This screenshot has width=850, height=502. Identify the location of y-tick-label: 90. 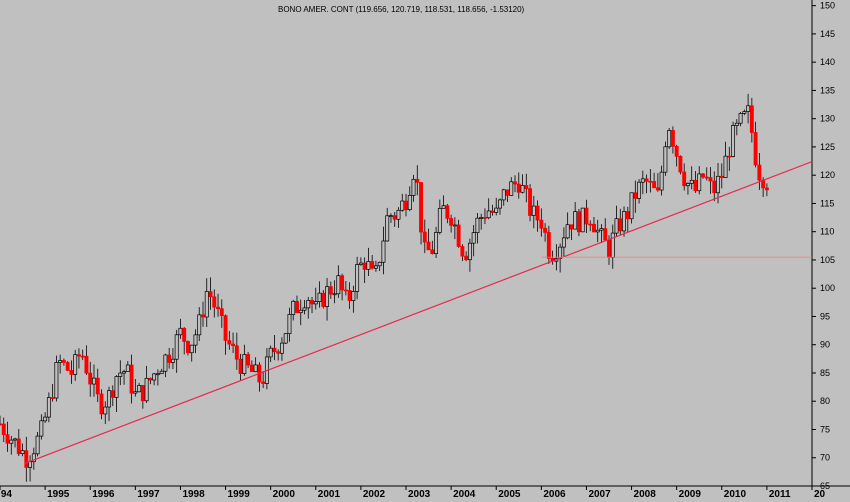
(825, 345).